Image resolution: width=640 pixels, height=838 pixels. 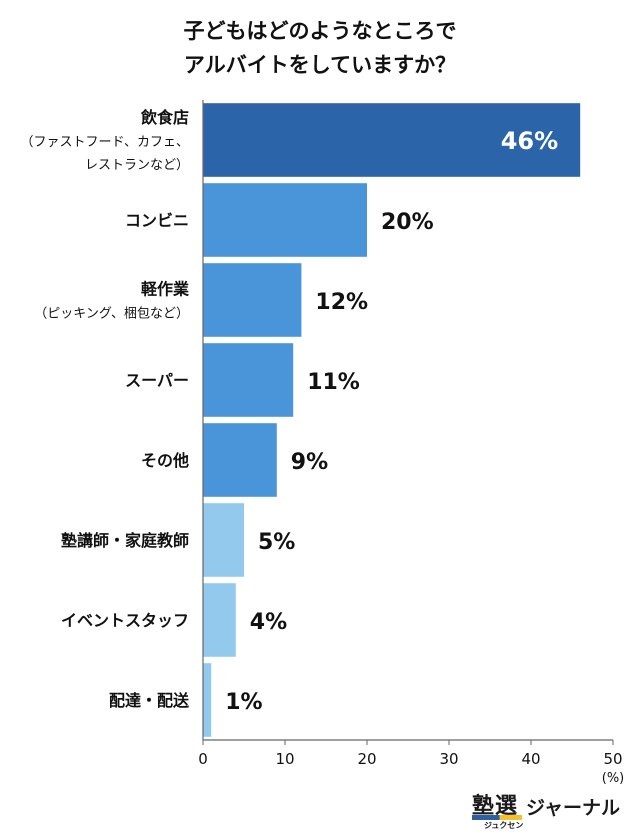 What do you see at coordinates (157, 380) in the screenshot?
I see `category-label: スーパー` at bounding box center [157, 380].